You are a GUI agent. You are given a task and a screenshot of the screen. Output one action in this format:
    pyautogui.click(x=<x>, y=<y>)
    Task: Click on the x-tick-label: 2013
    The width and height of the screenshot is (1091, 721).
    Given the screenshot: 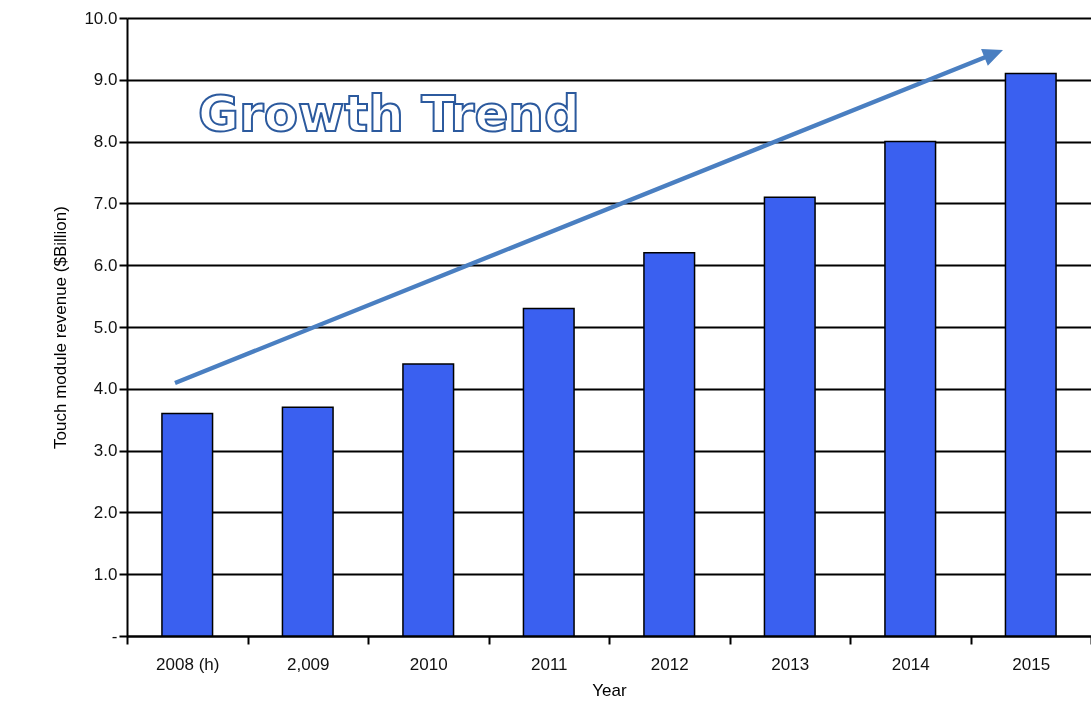 What is the action you would take?
    pyautogui.click(x=790, y=664)
    